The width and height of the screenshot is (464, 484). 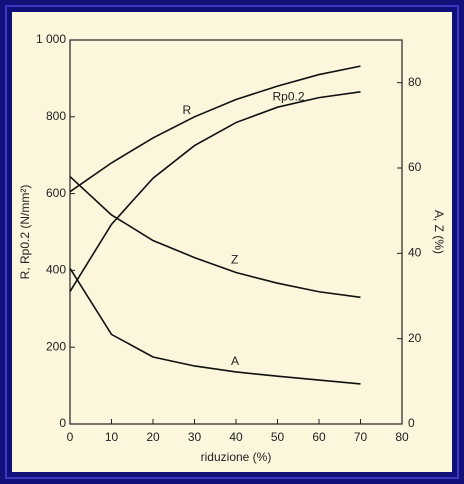 I want to click on series-label: R, so click(x=187, y=110).